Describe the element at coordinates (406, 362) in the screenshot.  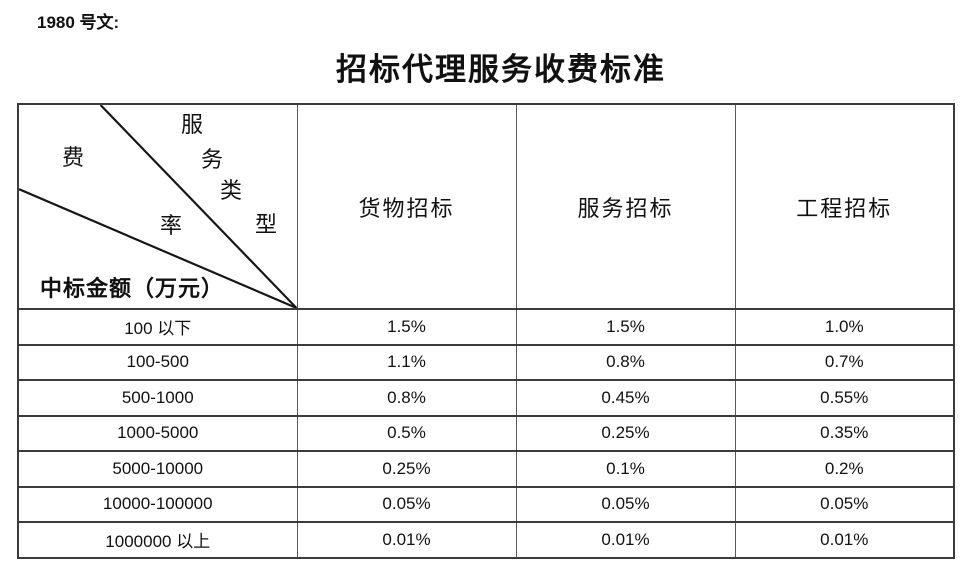
I see `rate-cell: 1.1%` at that location.